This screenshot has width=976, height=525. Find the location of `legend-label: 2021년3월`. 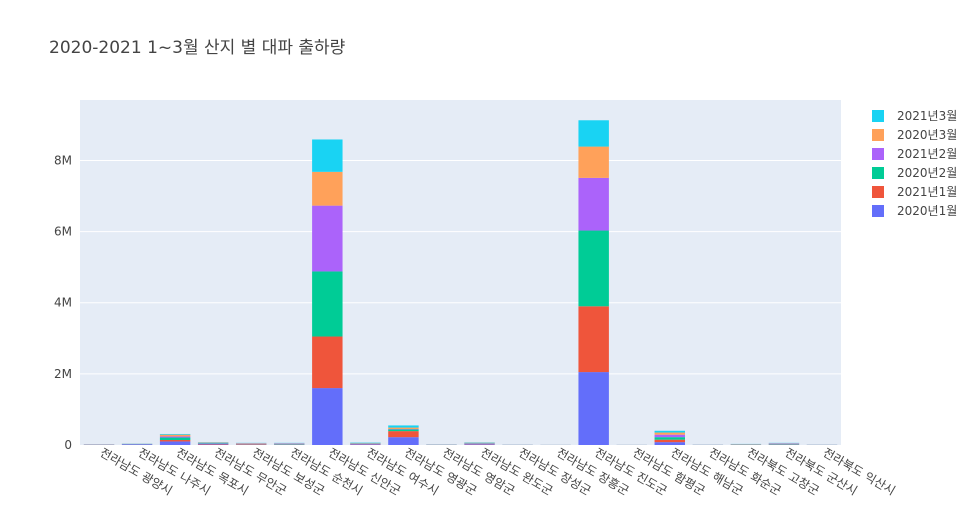

legend-label: 2021년3월 is located at coordinates (927, 116).